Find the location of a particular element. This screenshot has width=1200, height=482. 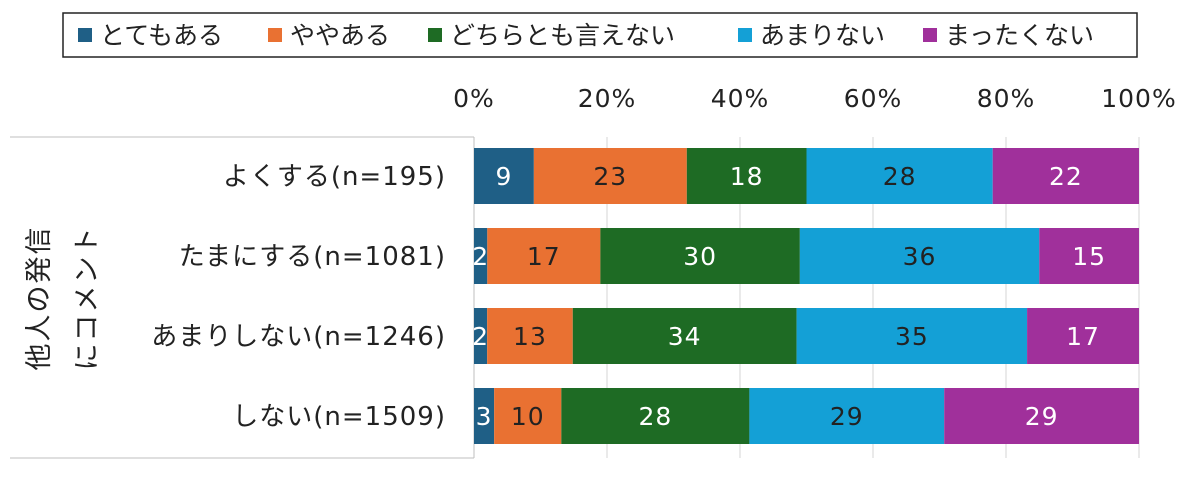

x-tick-label: 40% is located at coordinates (740, 98).